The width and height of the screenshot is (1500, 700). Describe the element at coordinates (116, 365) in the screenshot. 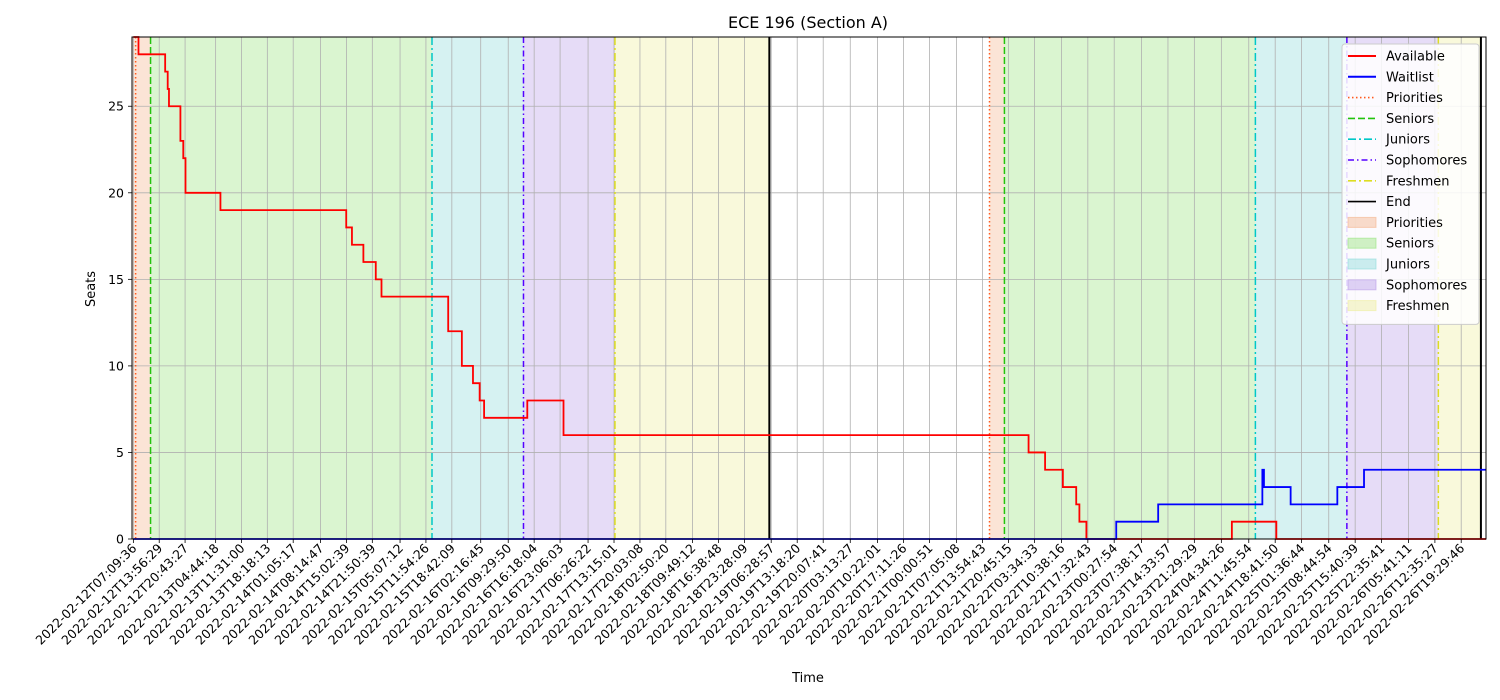

I see `y-tick-label: 10` at that location.